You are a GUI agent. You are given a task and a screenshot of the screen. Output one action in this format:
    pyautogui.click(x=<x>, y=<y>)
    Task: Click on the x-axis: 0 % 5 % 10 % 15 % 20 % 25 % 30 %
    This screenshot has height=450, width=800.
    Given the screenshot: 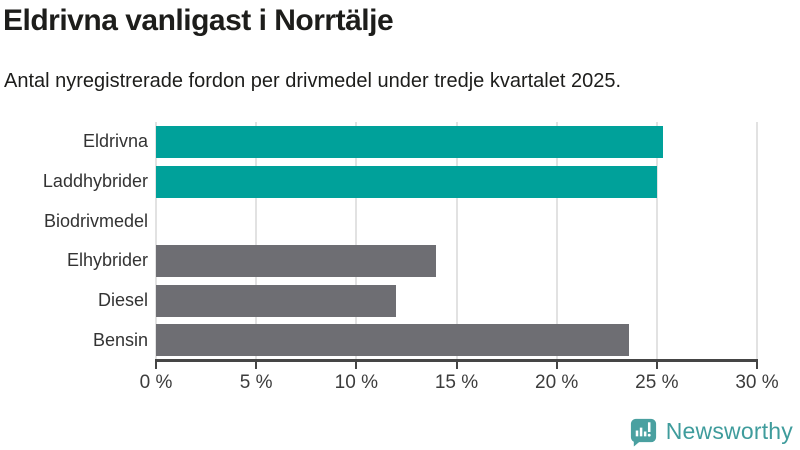 What is the action you would take?
    pyautogui.click(x=459, y=379)
    